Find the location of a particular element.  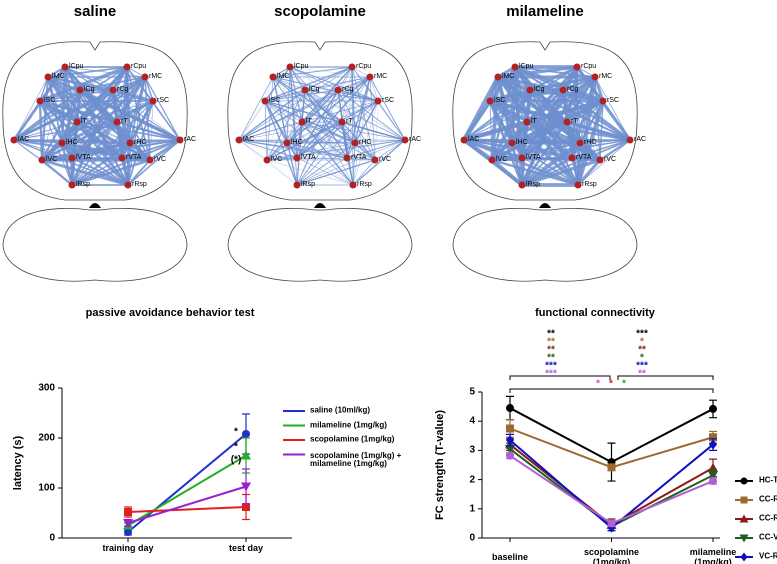

y-tick-label: 300 is located at coordinates (46, 388).